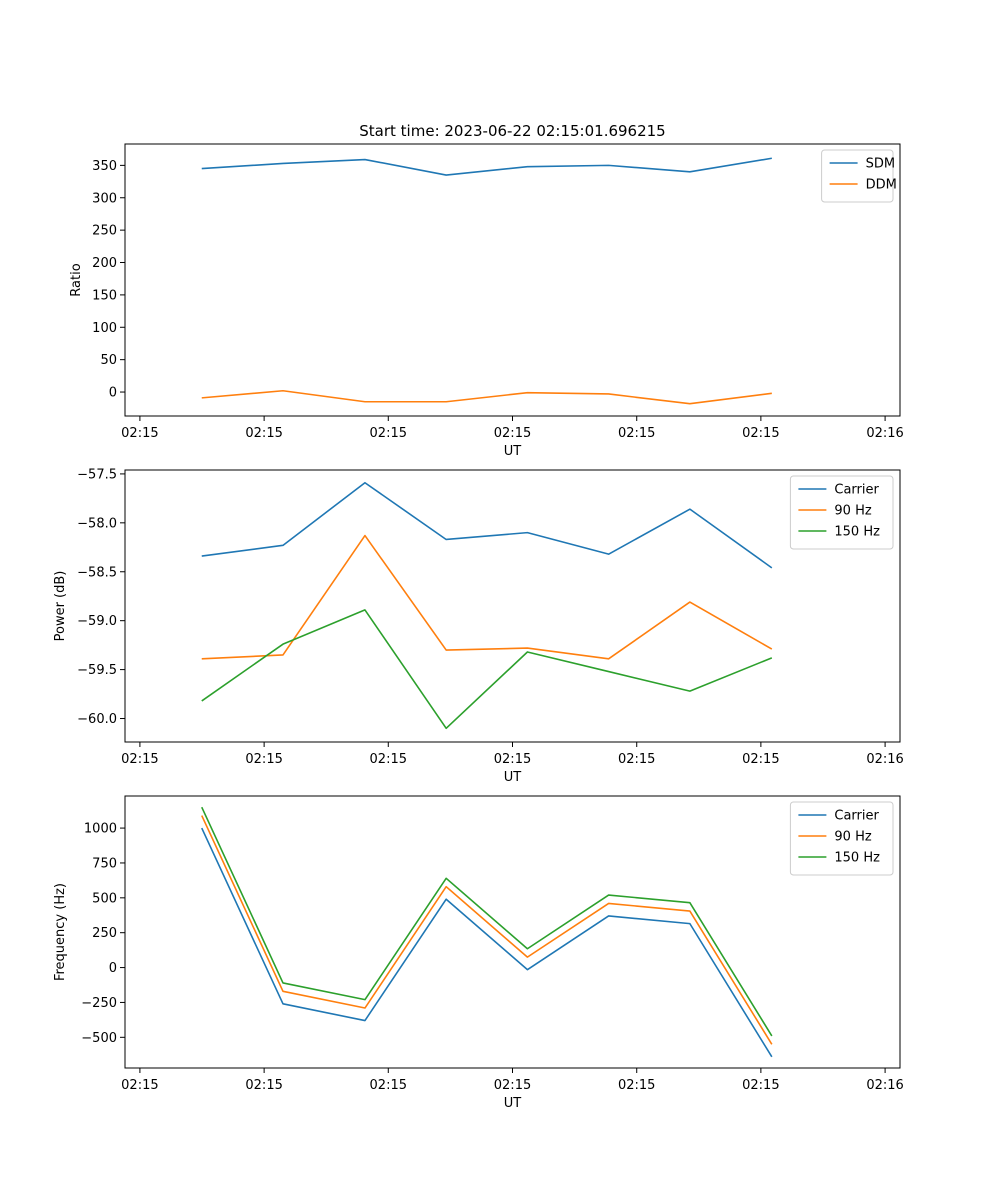 The height and width of the screenshot is (1200, 1000). What do you see at coordinates (60, 606) in the screenshot?
I see `y-axis-label: Power (dB)` at bounding box center [60, 606].